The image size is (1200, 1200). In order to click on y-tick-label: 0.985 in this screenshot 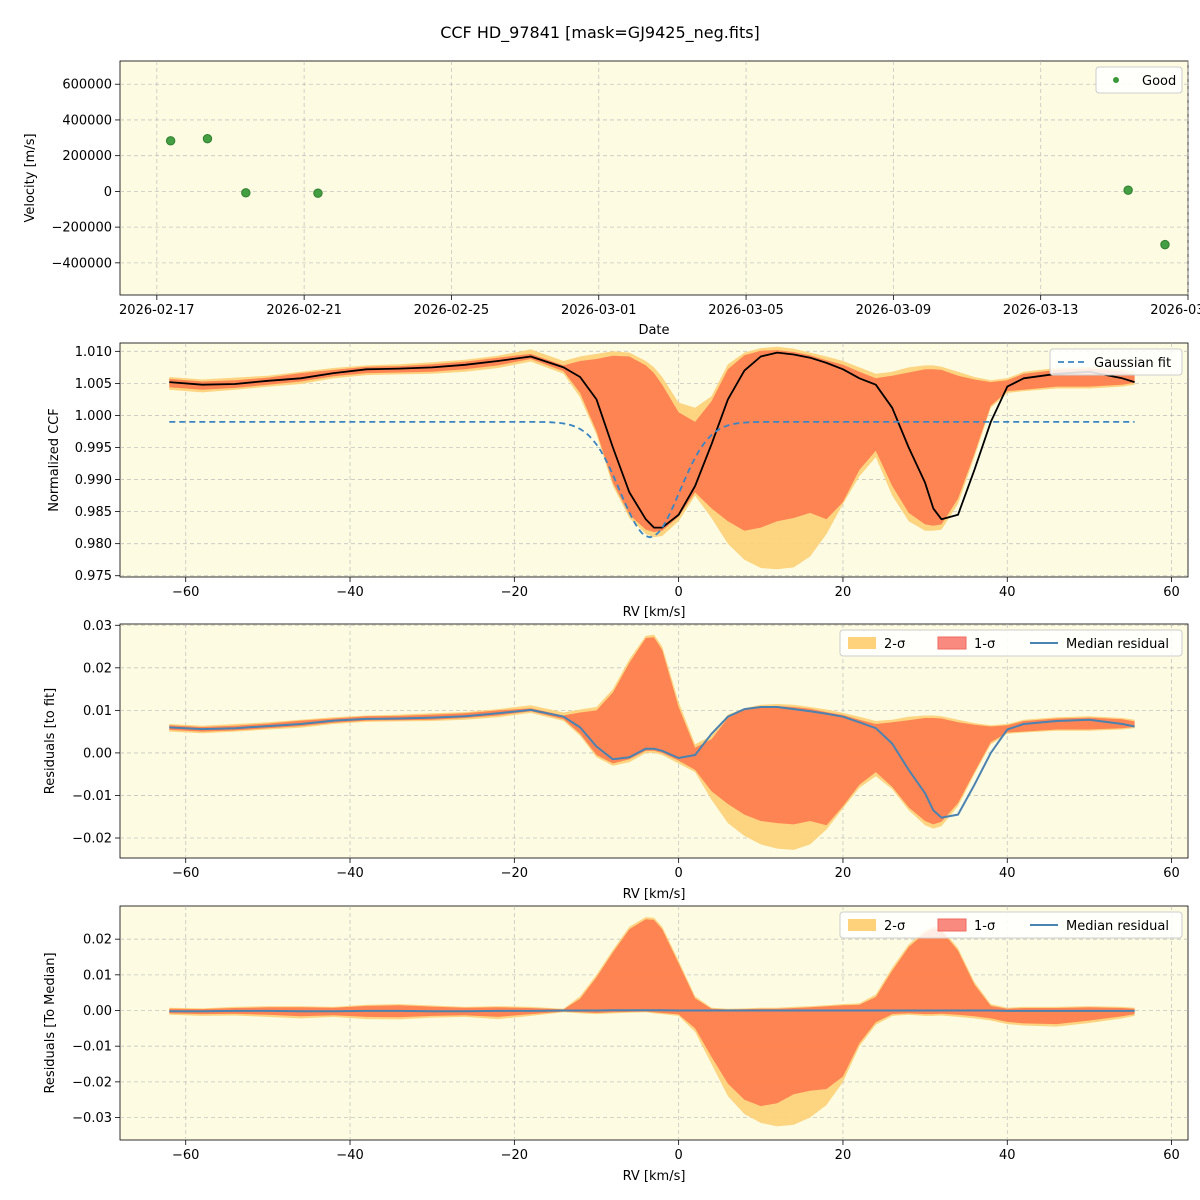, I will do `click(93, 512)`.